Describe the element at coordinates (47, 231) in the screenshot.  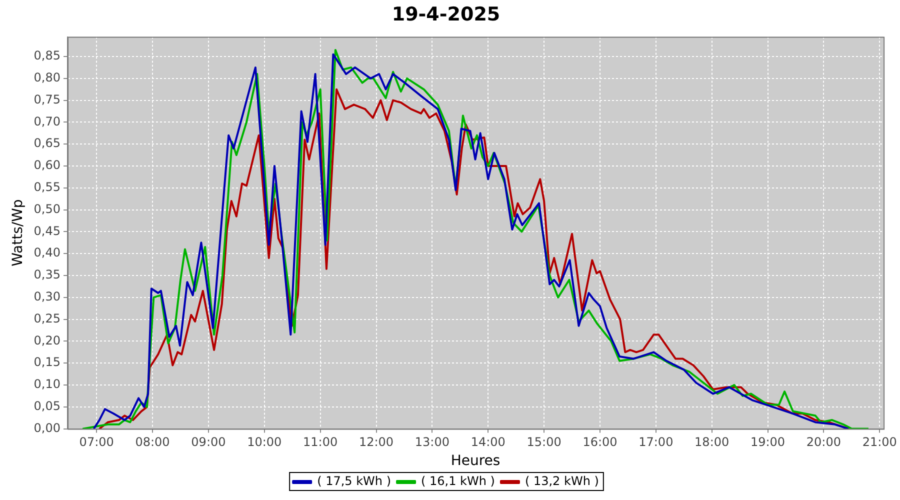
I see `y-tick-label: 0,45` at that location.